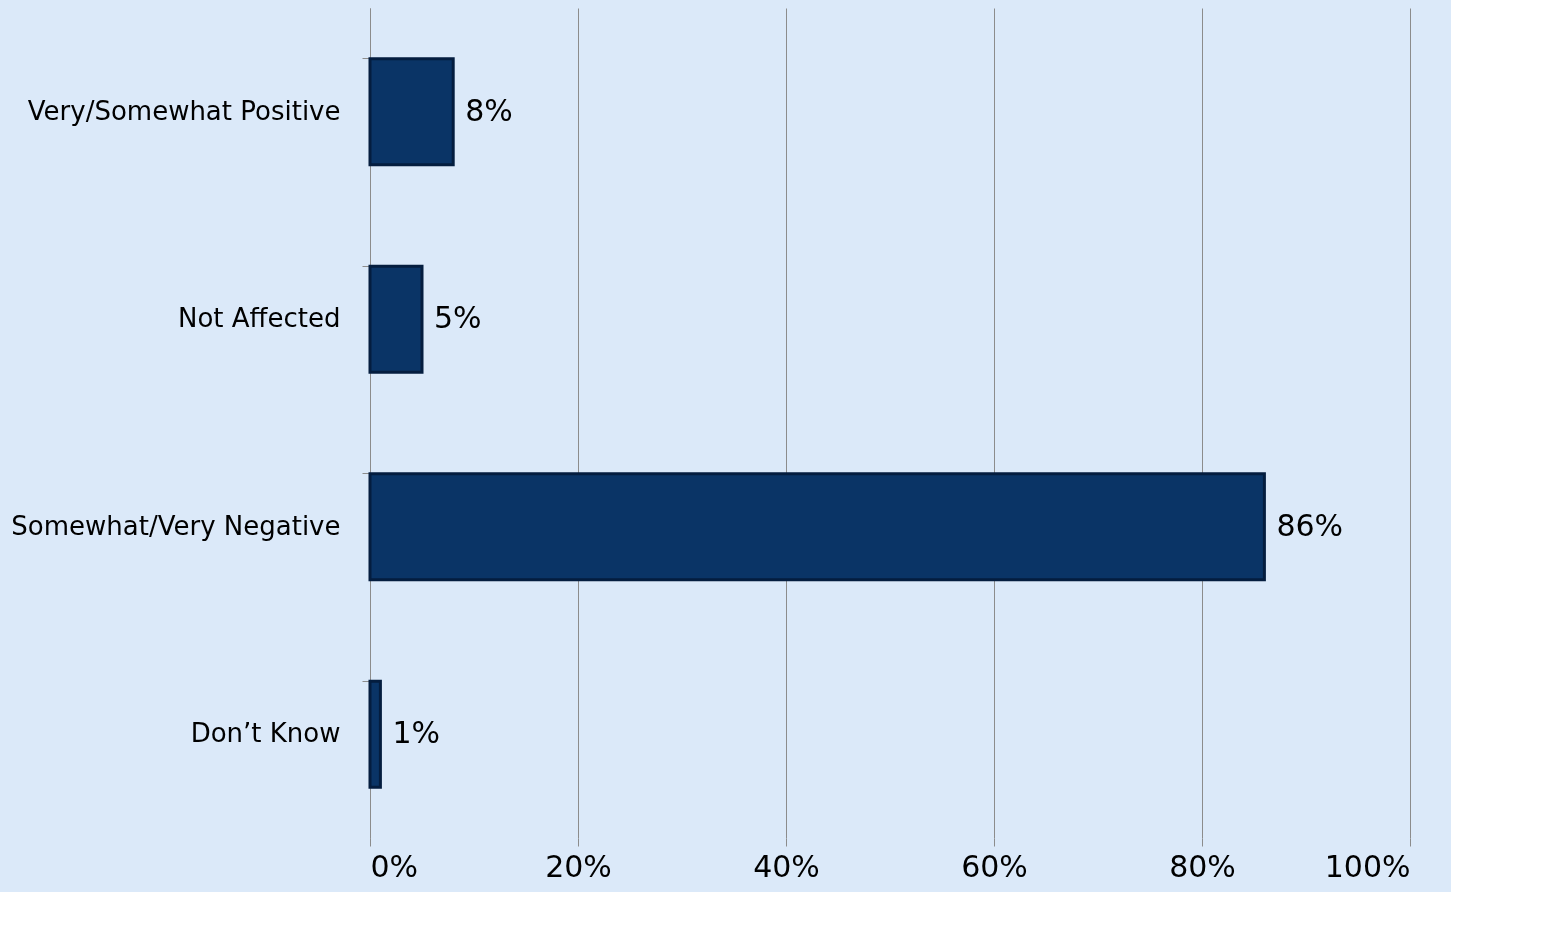 Image resolution: width=1567 pixels, height=949 pixels. I want to click on x-tick-label: 20%, so click(578, 866).